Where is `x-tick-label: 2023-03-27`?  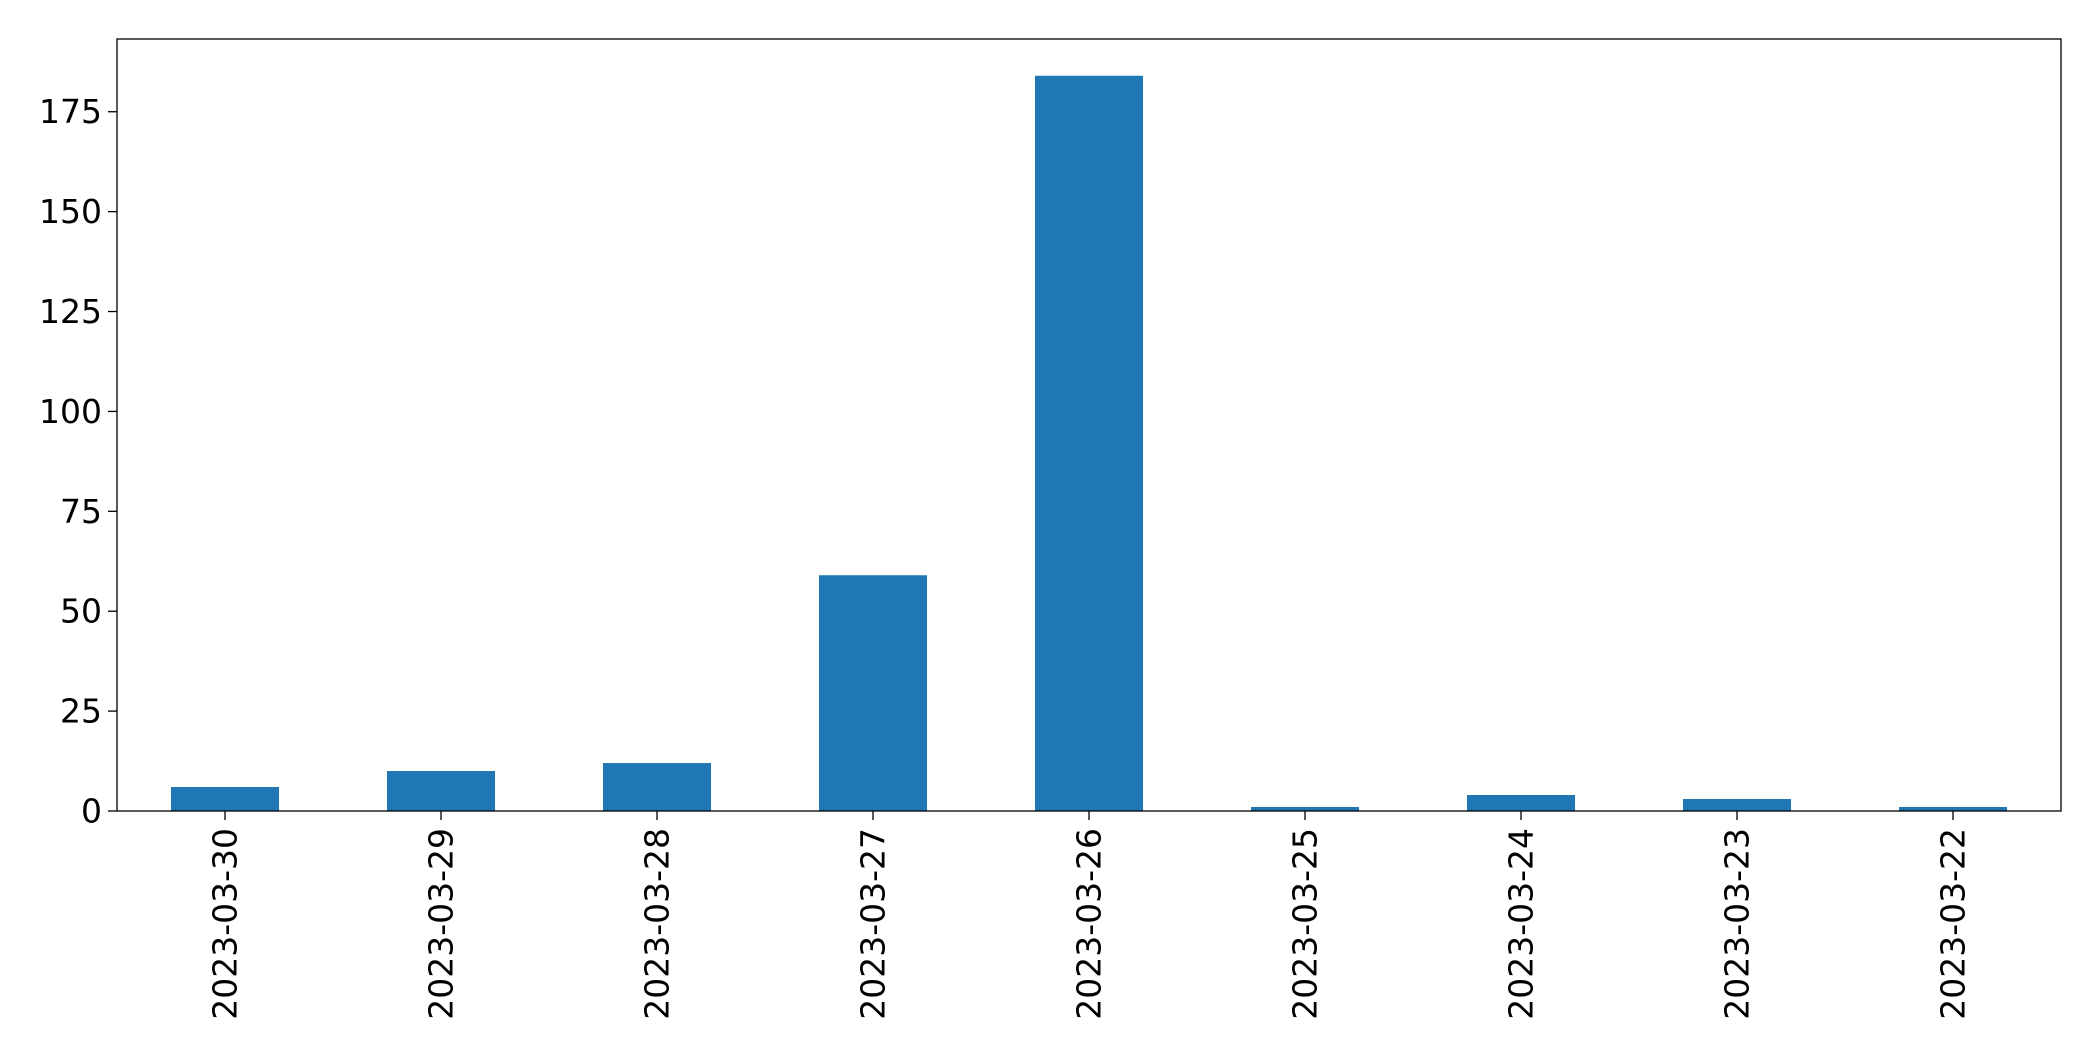
x-tick-label: 2023-03-27 is located at coordinates (873, 924).